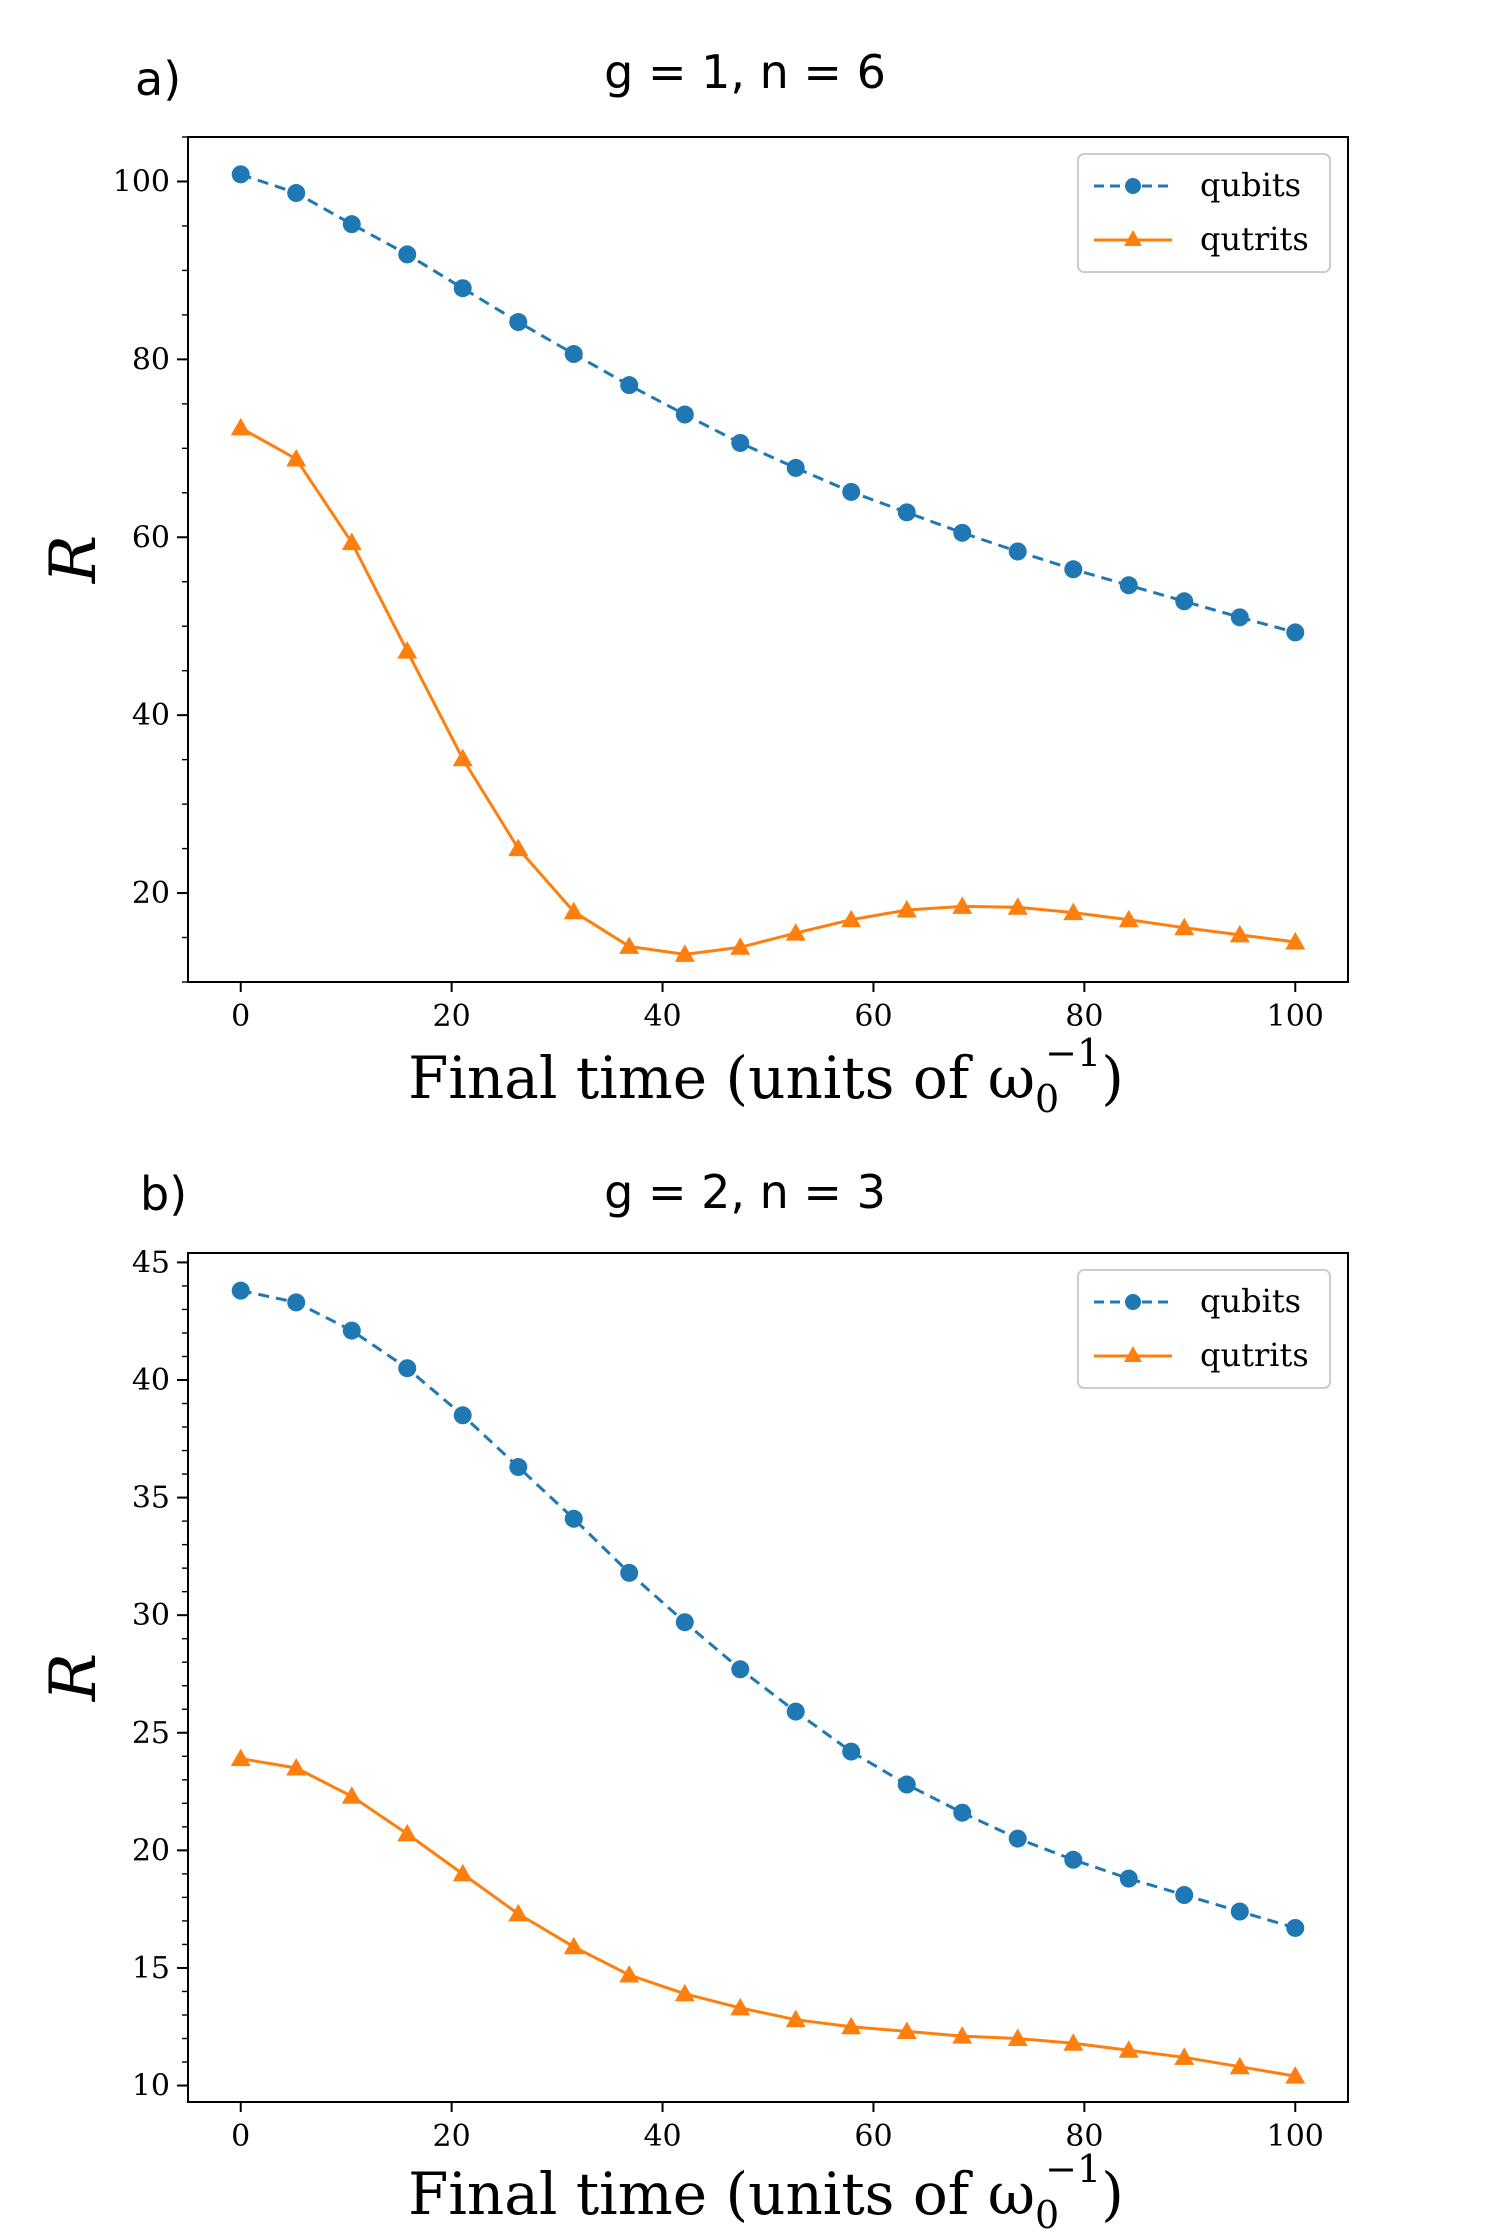 This screenshot has height=2233, width=1495. What do you see at coordinates (745, 1192) in the screenshot?
I see `chart-title: g = 2, n = 3` at bounding box center [745, 1192].